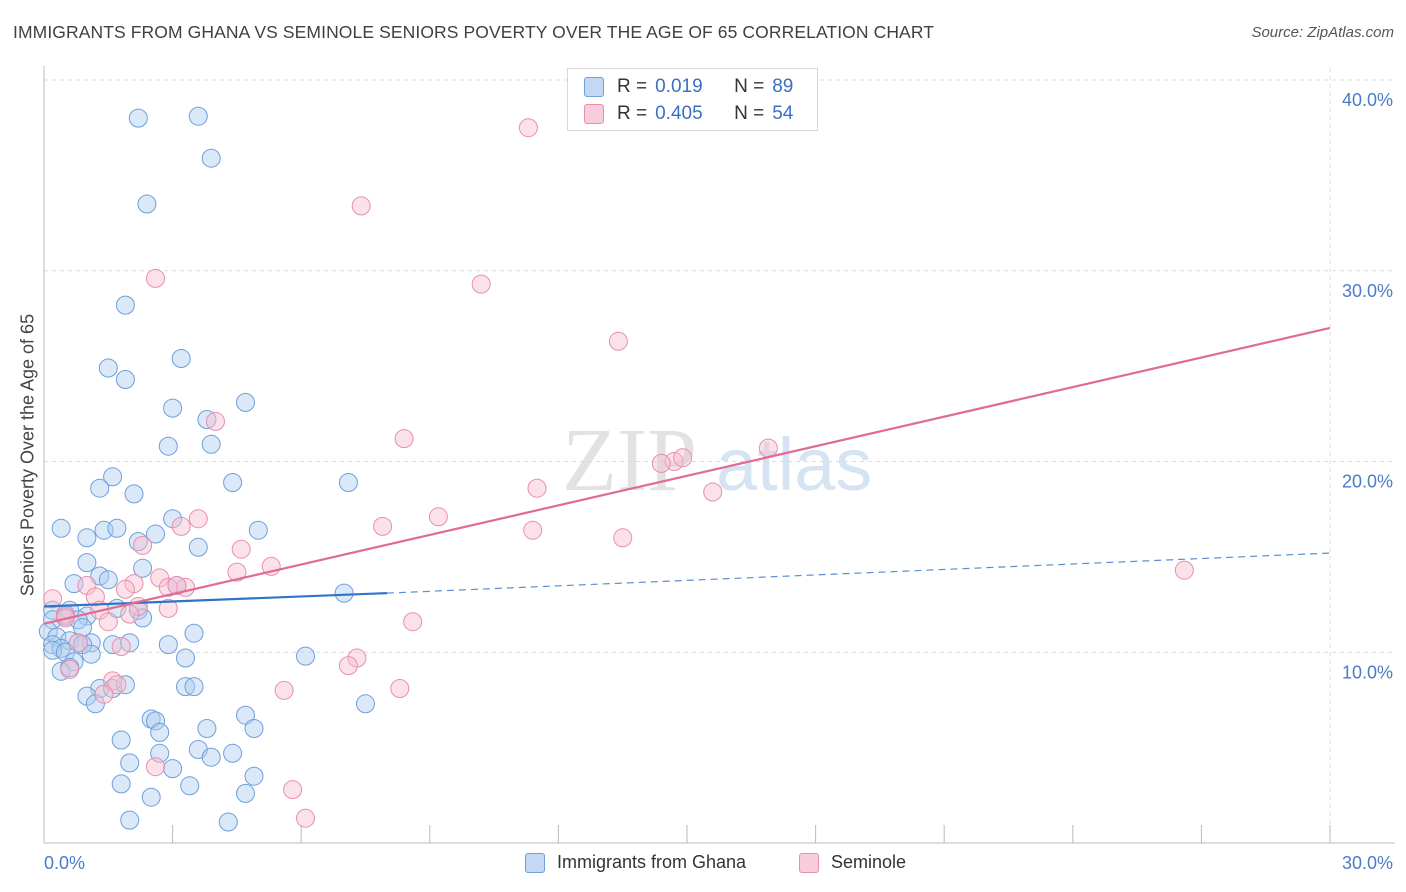 This screenshot has height=892, width=1406. I want to click on legend-item-seminole: Seminole, so click(852, 862).